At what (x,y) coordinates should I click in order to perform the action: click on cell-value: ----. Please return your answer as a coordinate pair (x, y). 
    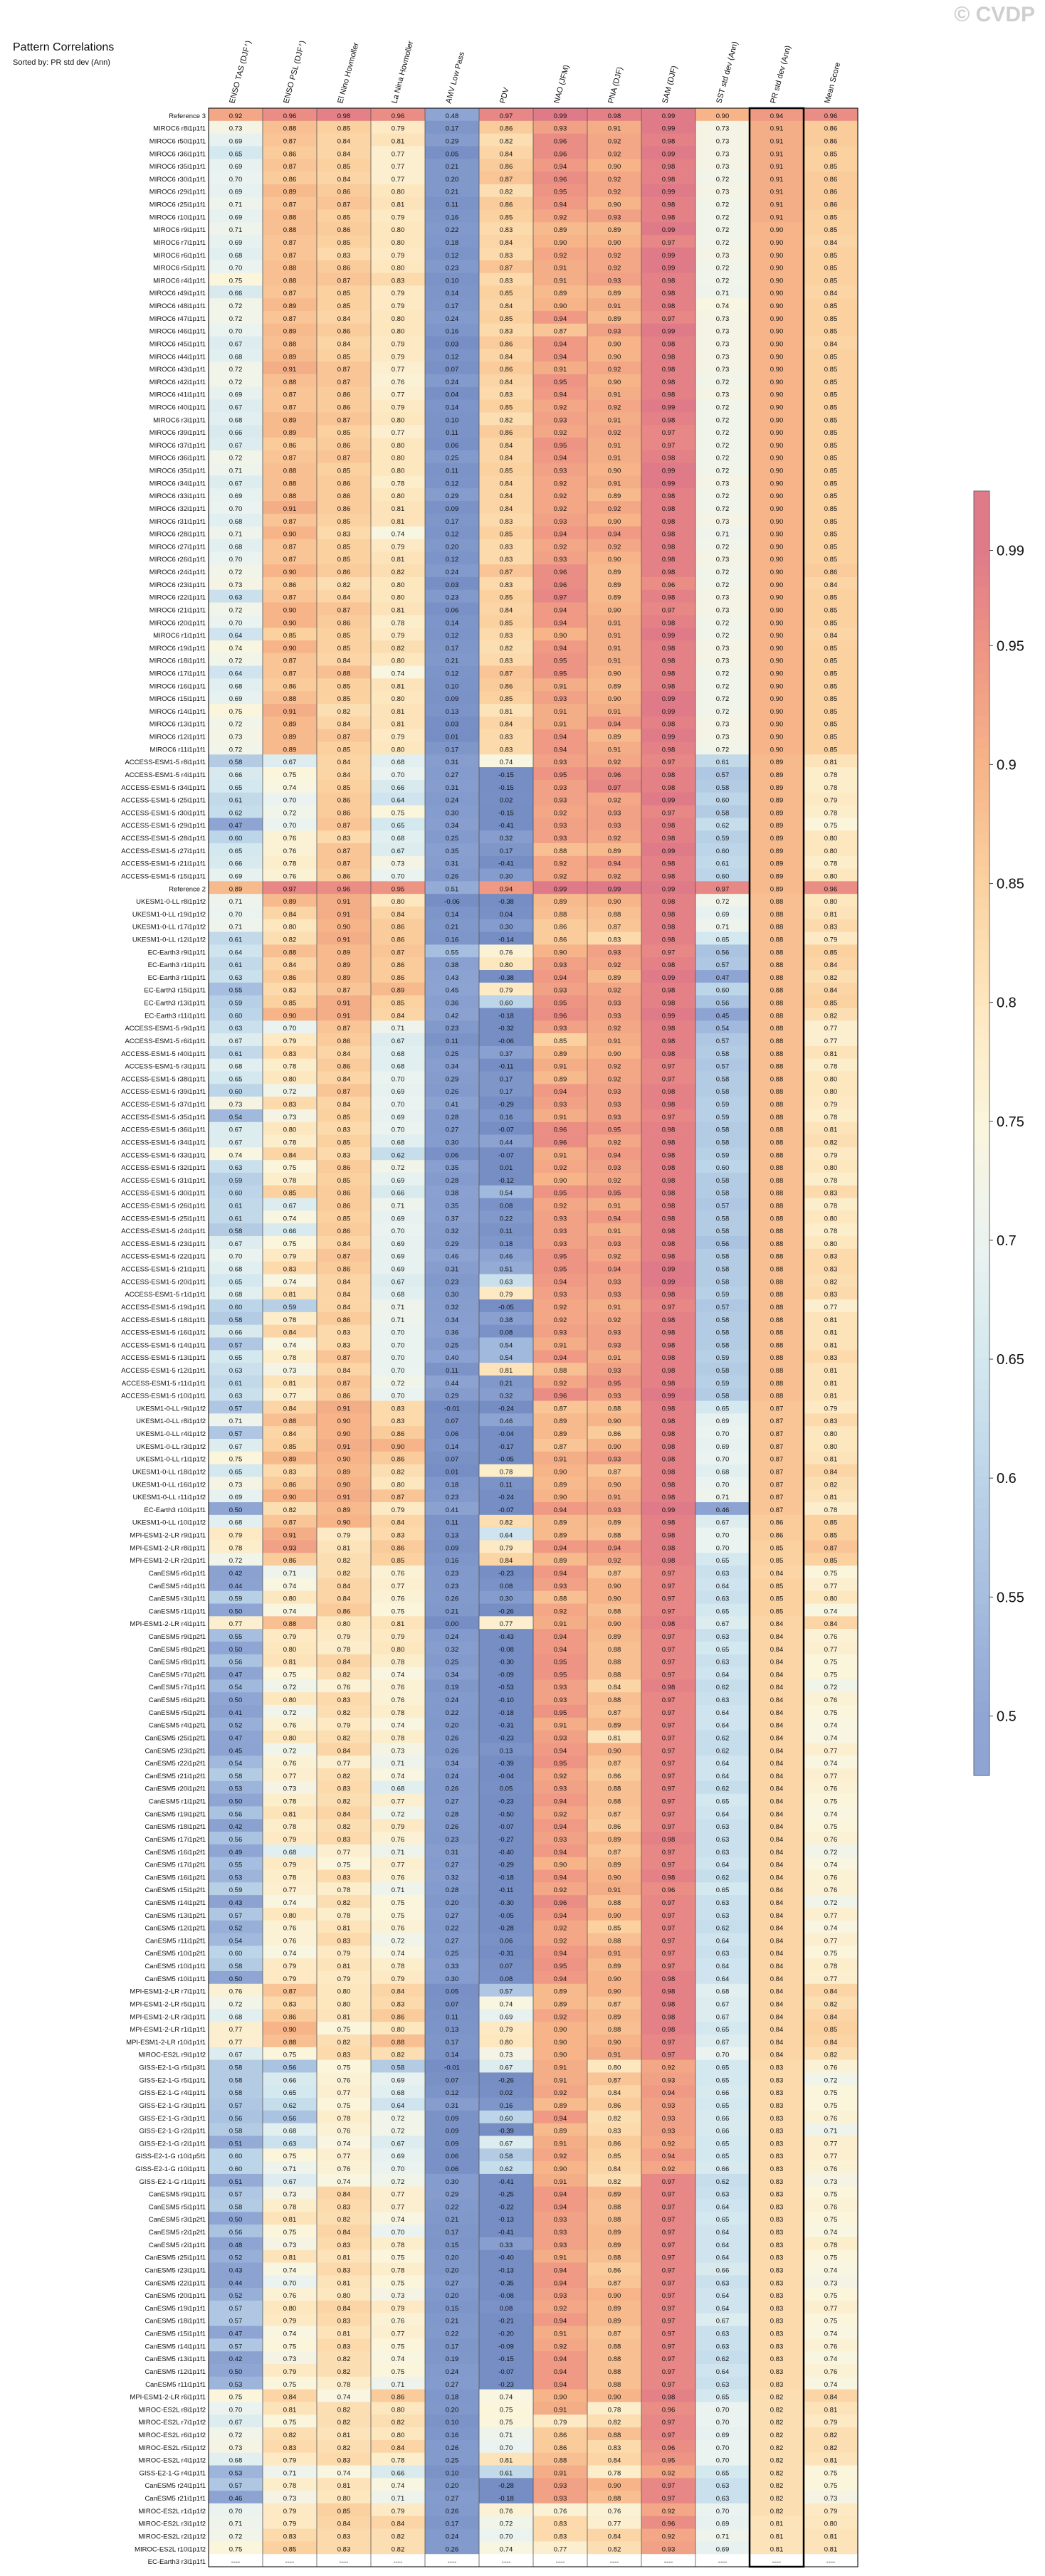
    Looking at the image, I should click on (723, 2562).